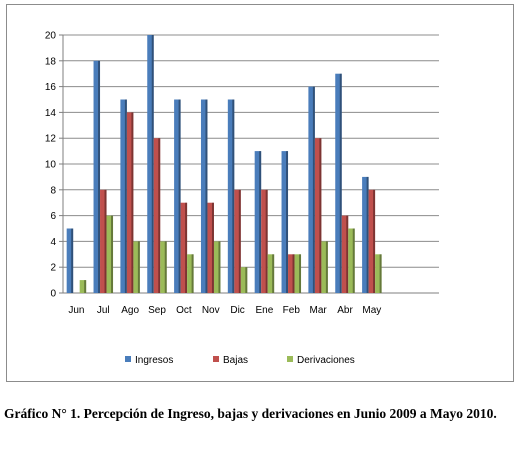 Image resolution: width=518 pixels, height=456 pixels. Describe the element at coordinates (130, 203) in the screenshot. I see `bar-bajas-ago` at that location.